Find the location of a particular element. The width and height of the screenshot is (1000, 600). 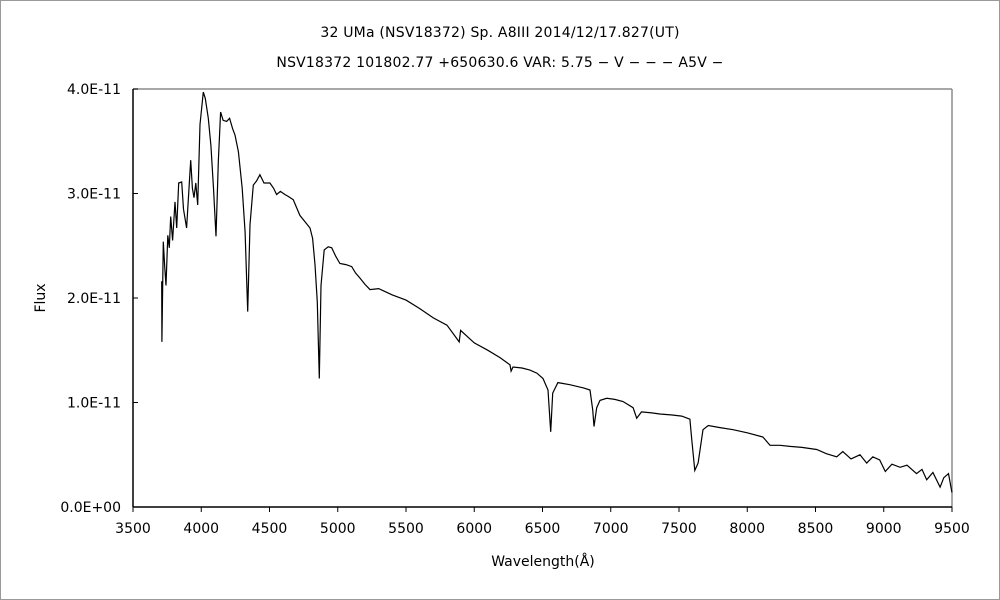

y-tick-label: 4.0E-11 is located at coordinates (94, 90).